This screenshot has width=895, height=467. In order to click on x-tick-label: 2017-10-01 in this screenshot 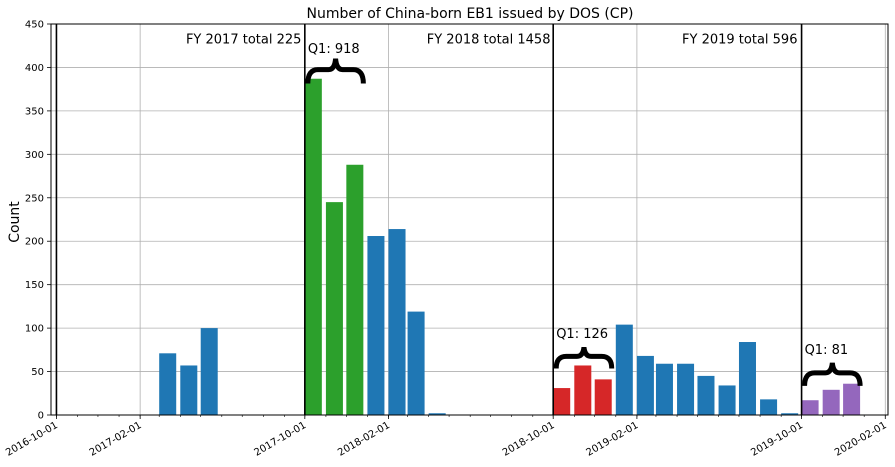, I will do `click(280, 439)`.